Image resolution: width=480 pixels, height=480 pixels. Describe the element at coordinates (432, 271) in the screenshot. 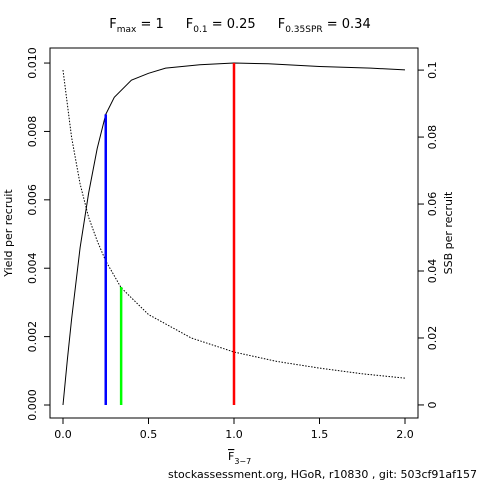

I see `y2-tick-label: 0.04` at that location.